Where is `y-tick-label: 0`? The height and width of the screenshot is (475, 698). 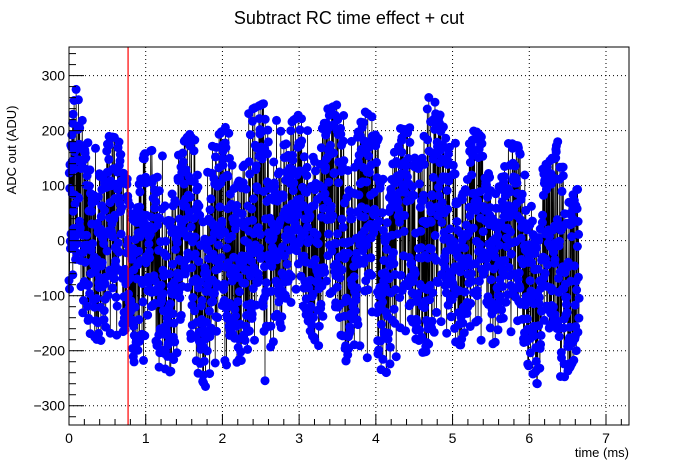
y-tick-label: 0 is located at coordinates (61, 241).